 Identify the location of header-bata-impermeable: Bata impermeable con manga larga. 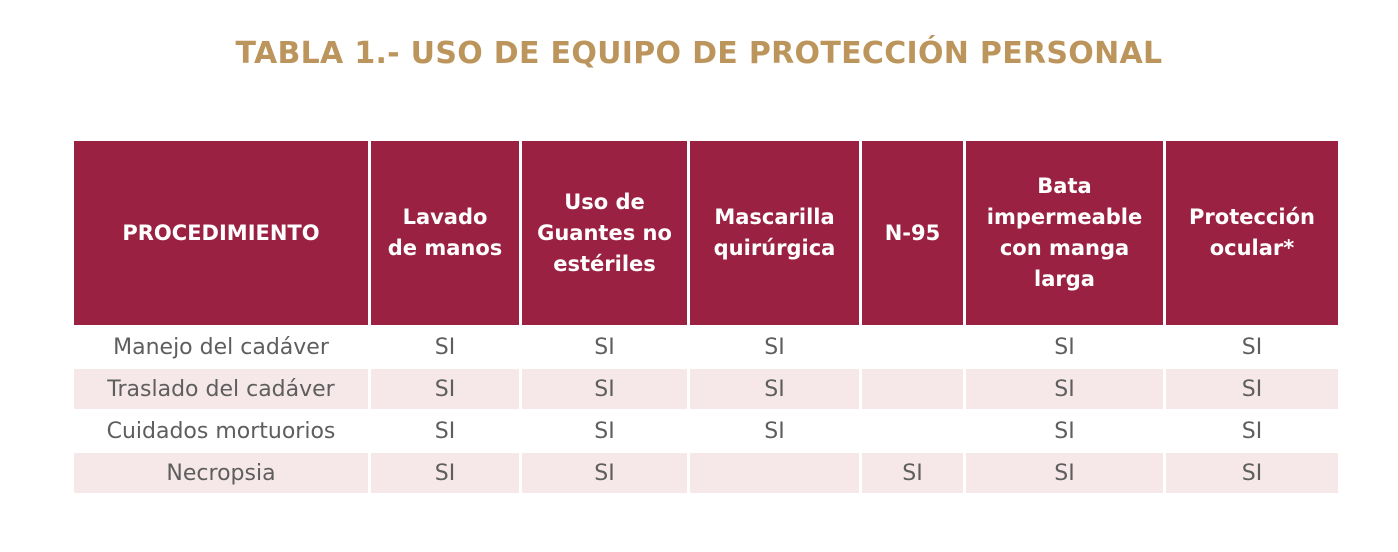
(1064, 233).